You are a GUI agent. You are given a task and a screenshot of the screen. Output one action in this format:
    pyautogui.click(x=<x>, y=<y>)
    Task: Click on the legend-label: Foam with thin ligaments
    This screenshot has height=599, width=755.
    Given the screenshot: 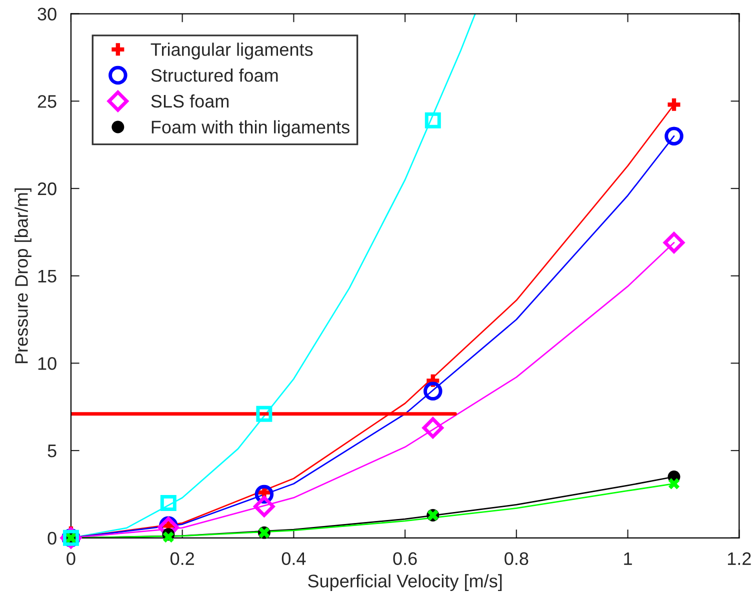 What is the action you would take?
    pyautogui.click(x=251, y=129)
    